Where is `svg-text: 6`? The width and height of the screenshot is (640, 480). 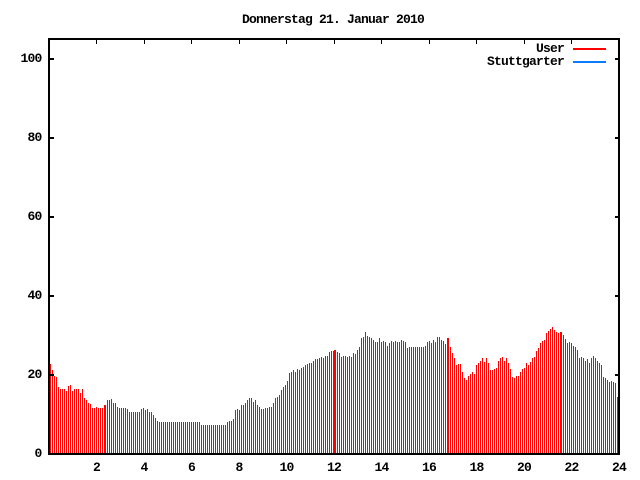 svg-text: 6 is located at coordinates (192, 467).